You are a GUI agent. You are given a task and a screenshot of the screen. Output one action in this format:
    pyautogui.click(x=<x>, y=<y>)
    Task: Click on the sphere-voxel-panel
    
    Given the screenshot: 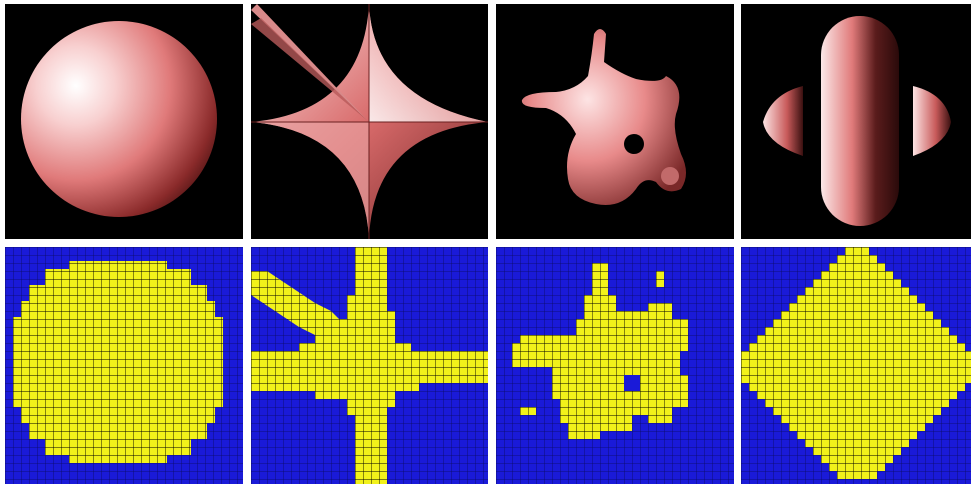 What is the action you would take?
    pyautogui.click(x=124, y=365)
    